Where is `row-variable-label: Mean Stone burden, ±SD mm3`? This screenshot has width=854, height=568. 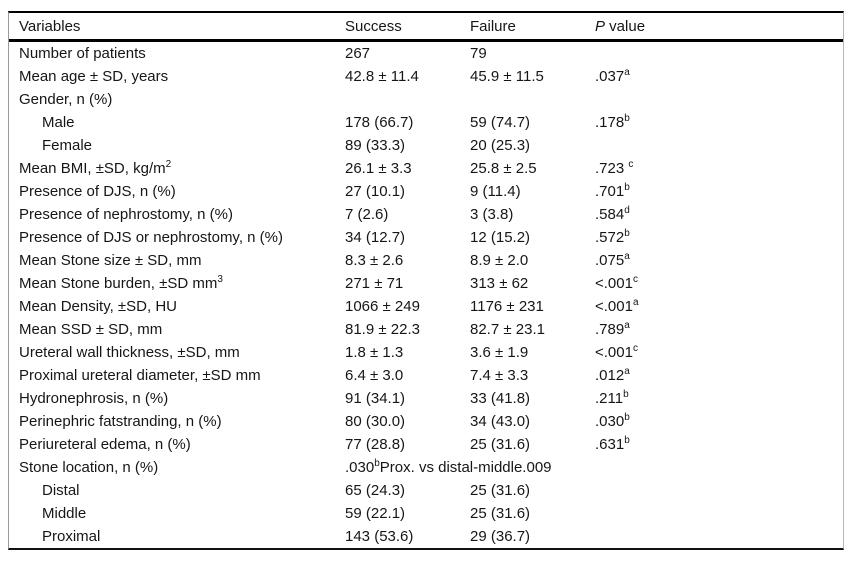
row-variable-label: Mean Stone burden, ±SD mm3 is located at coordinates (177, 283).